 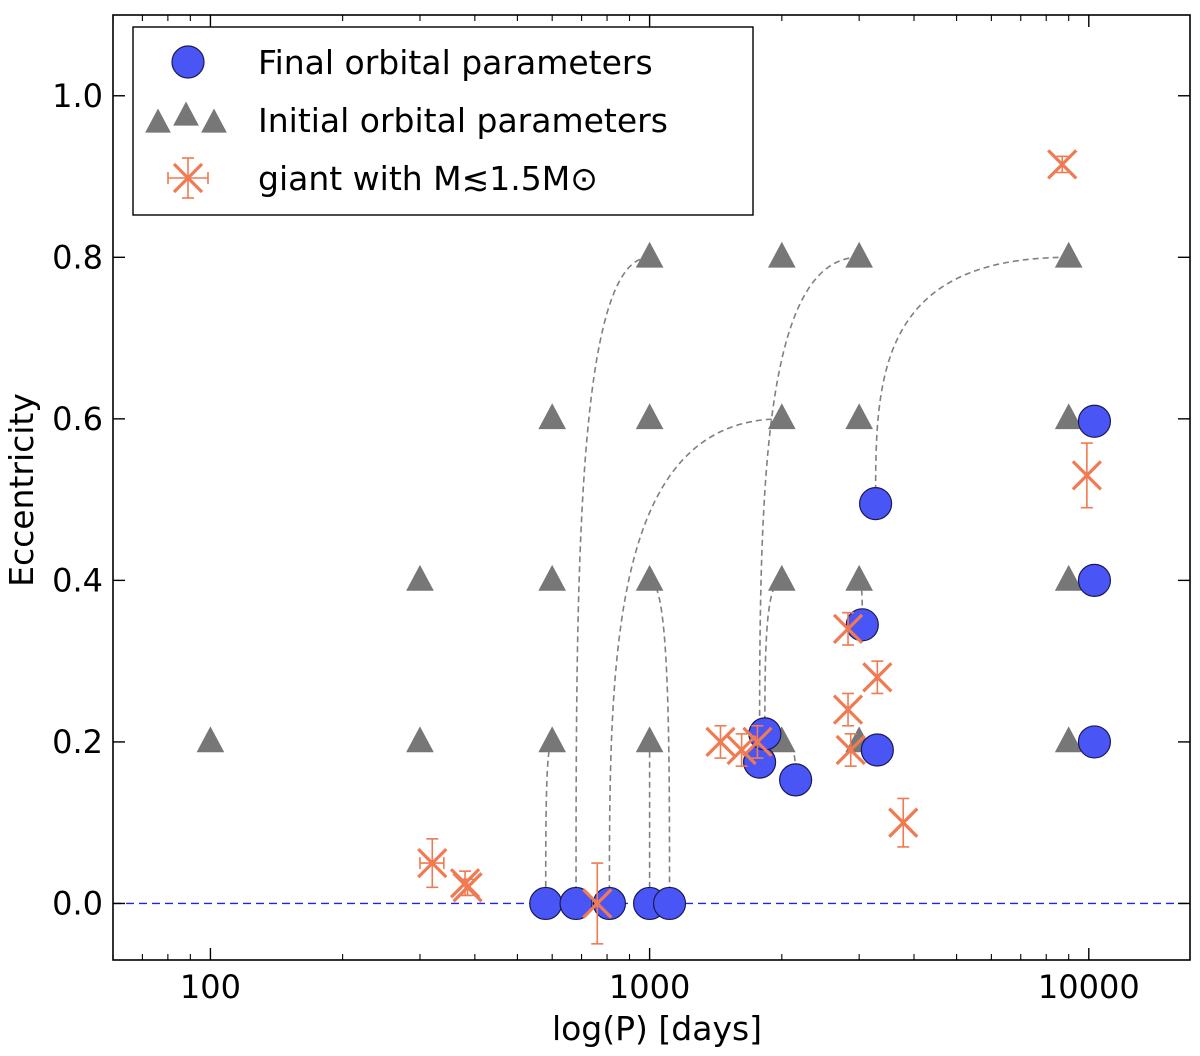 I want to click on legend-x-marker, so click(x=188, y=178).